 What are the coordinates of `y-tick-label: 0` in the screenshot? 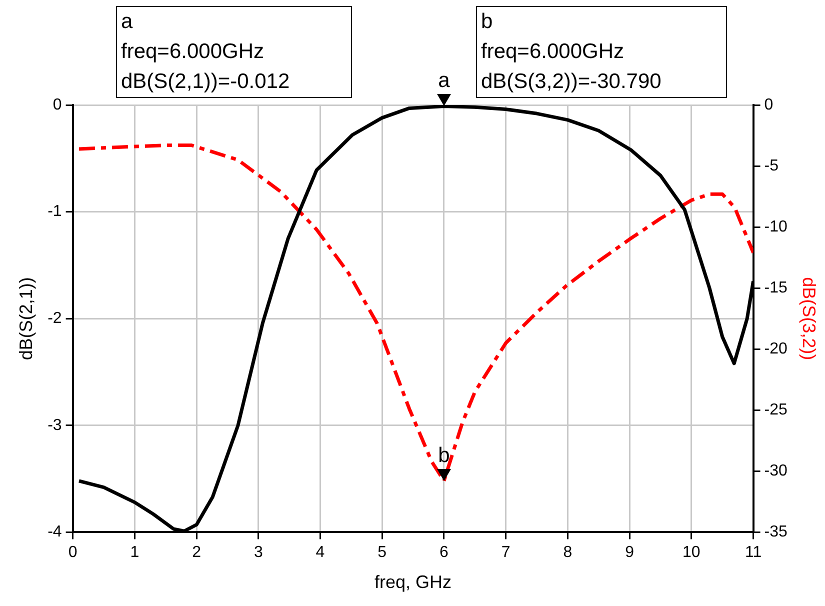 It's located at (57, 105).